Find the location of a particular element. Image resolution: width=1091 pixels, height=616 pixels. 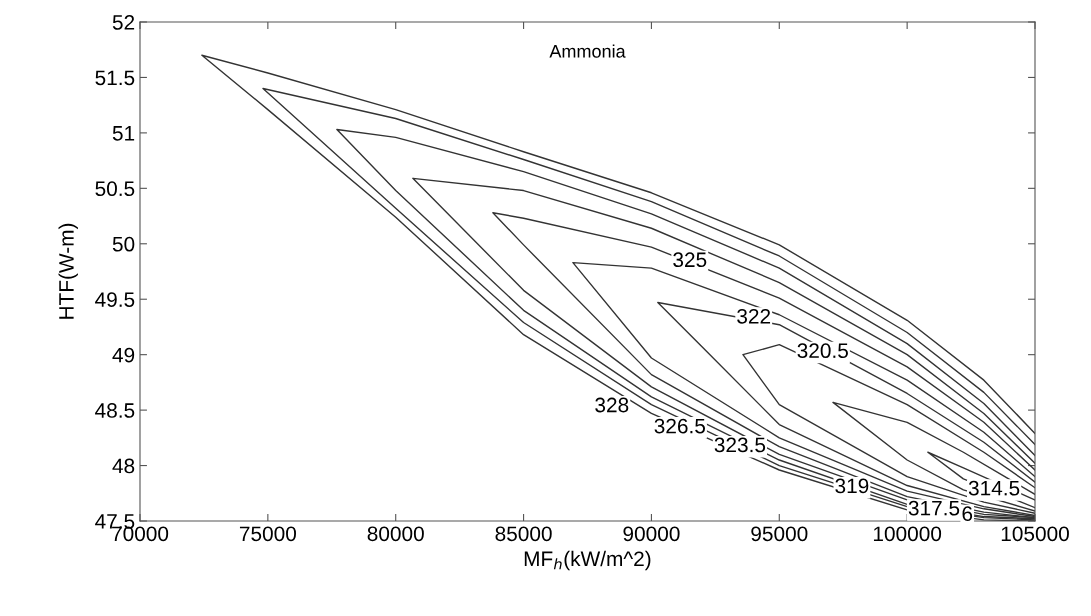

y-tick-label: 48 is located at coordinates (123, 466).